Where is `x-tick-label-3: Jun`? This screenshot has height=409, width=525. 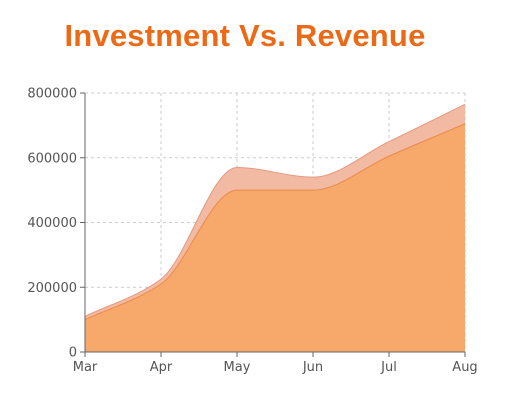 x-tick-label-3: Jun is located at coordinates (312, 367).